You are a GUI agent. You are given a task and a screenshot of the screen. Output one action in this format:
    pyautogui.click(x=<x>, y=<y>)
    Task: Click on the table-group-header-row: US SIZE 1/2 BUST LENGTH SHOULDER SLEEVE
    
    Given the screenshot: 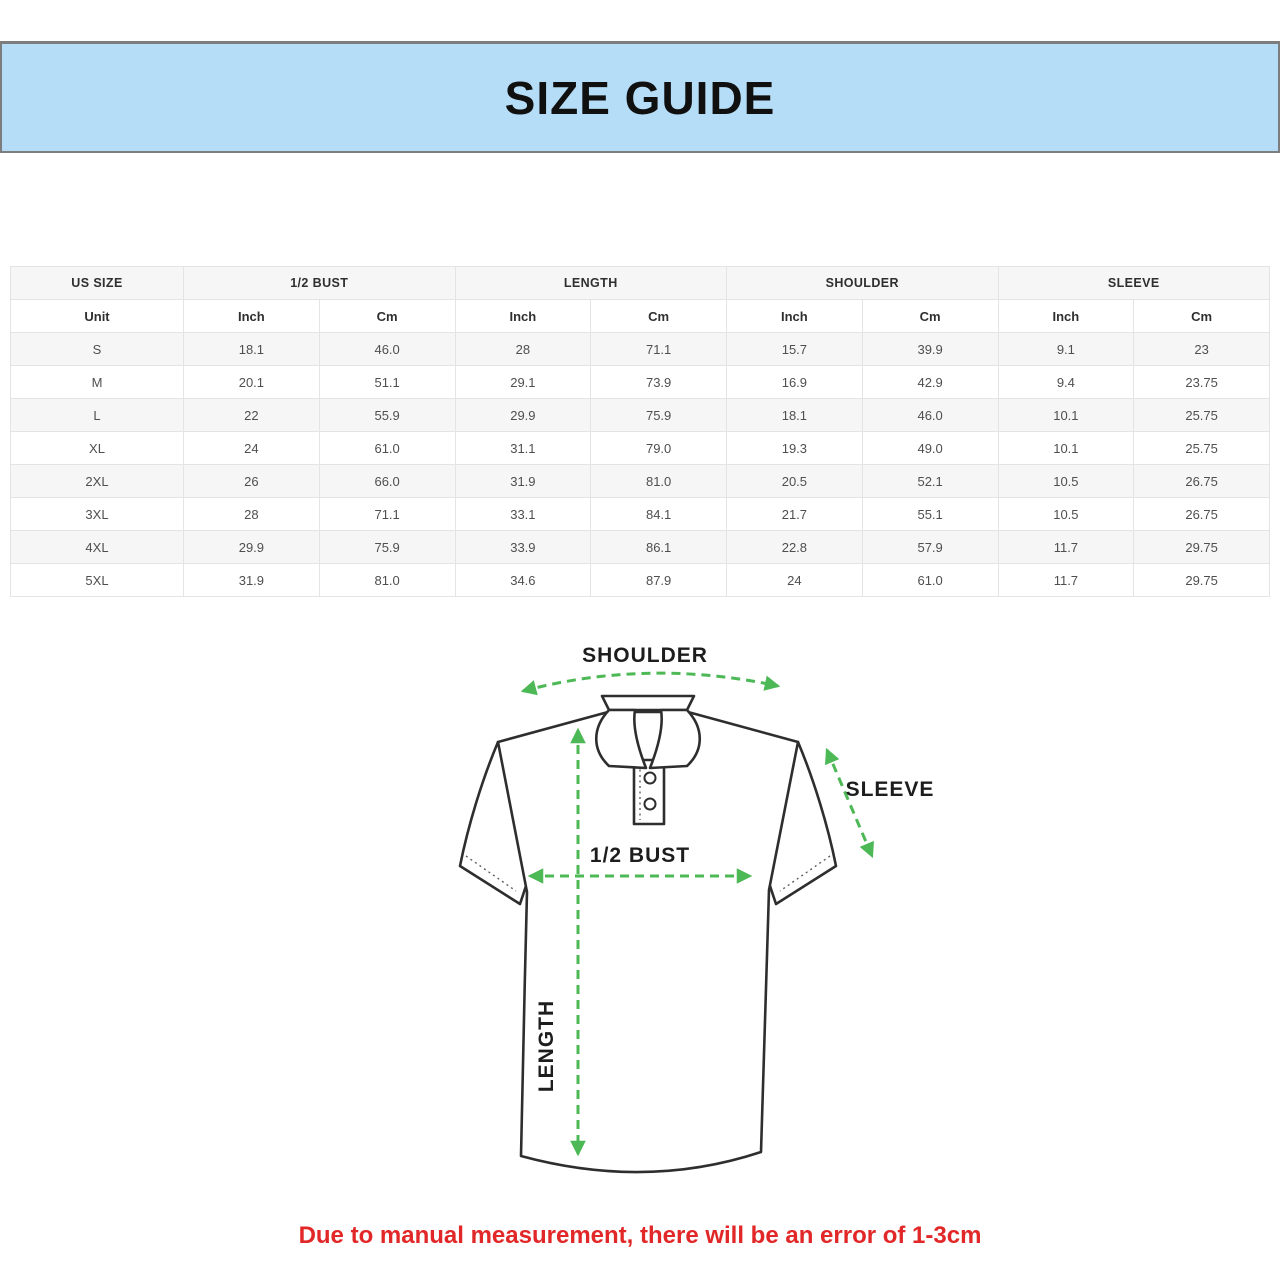 What is the action you would take?
    pyautogui.click(x=640, y=283)
    